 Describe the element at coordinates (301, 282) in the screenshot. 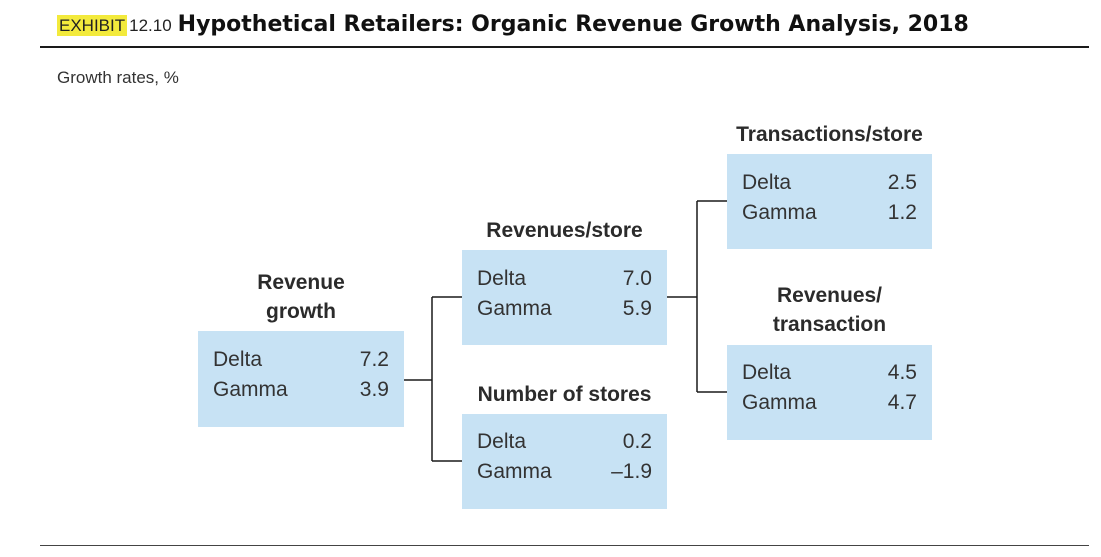

I see `revenue-growth-heading-line1: Revenue` at that location.